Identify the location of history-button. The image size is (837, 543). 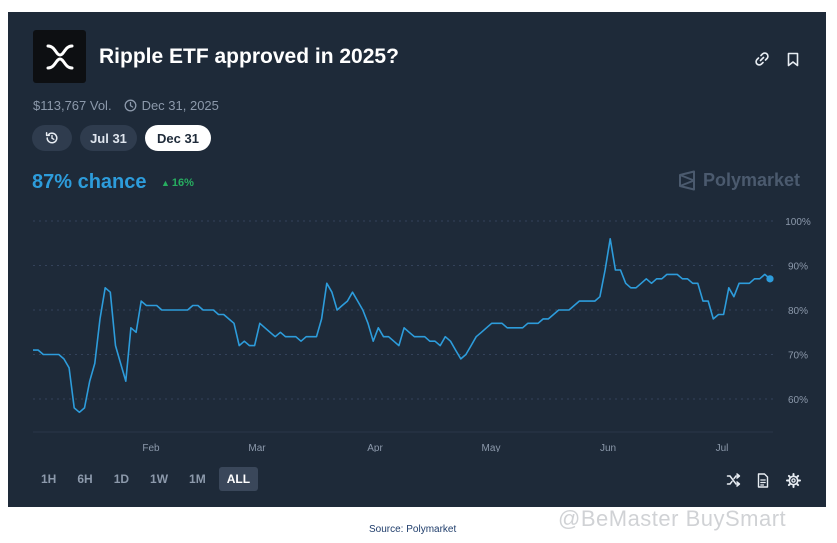
(52, 138).